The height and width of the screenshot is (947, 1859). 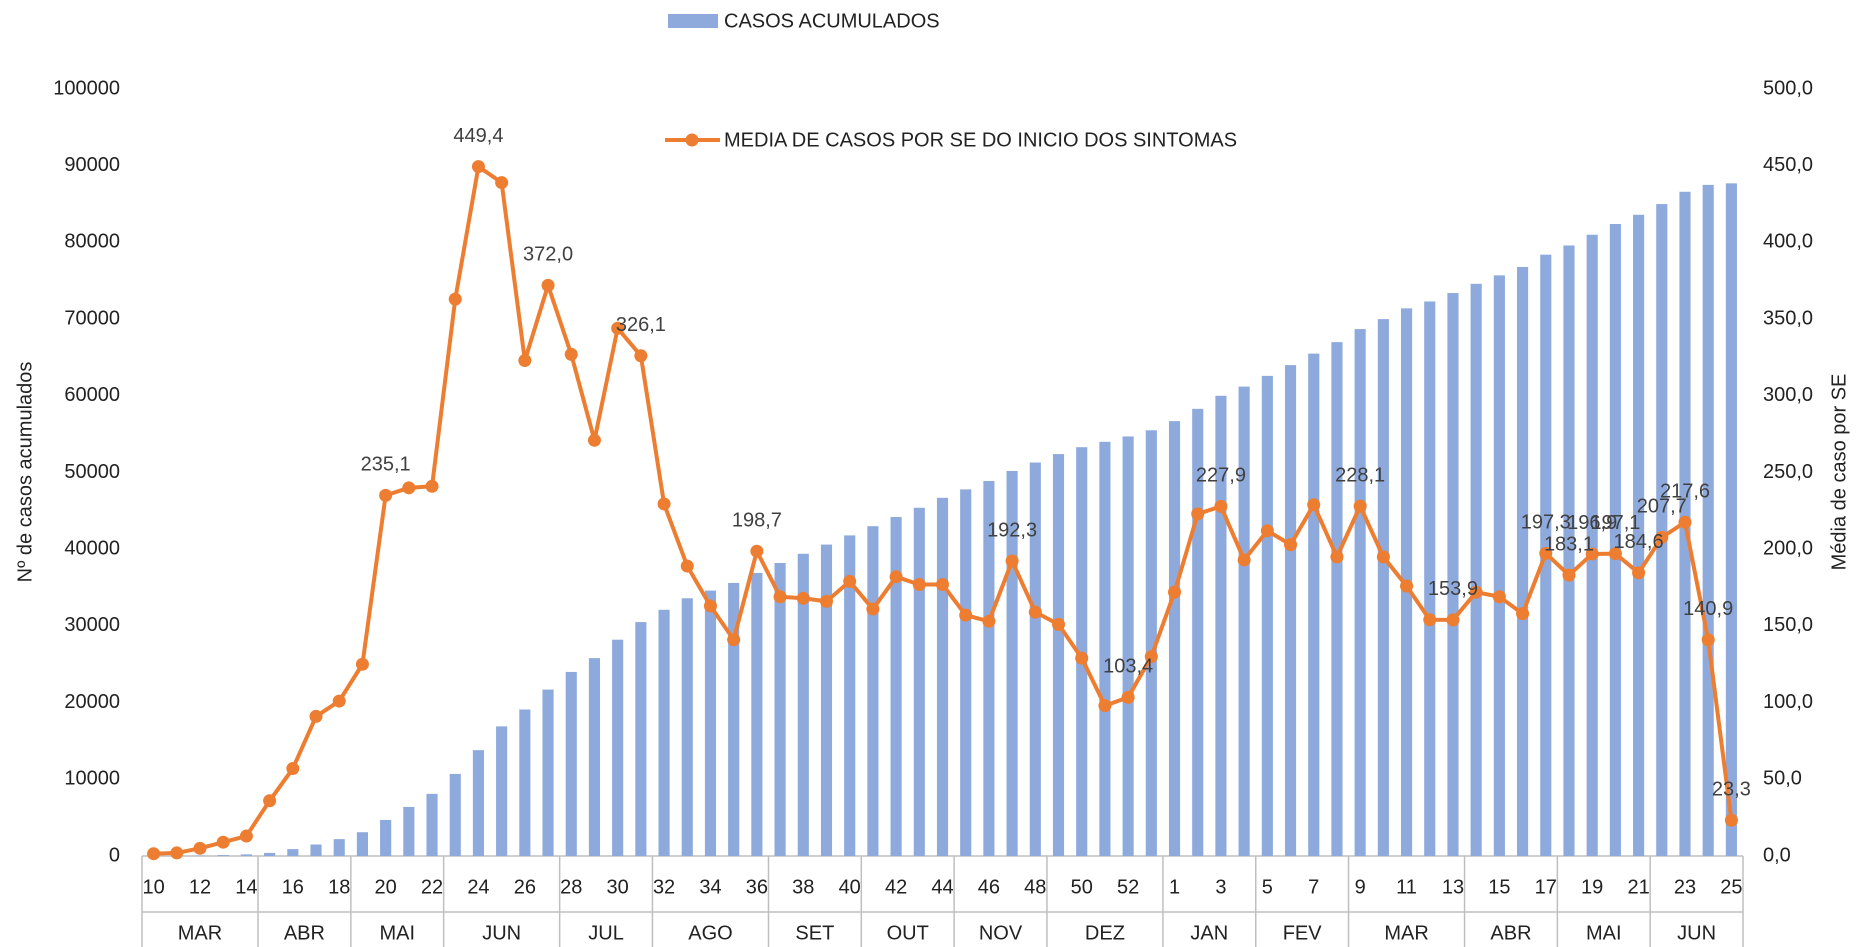 I want to click on y-tick-label: 20000, so click(x=92, y=702).